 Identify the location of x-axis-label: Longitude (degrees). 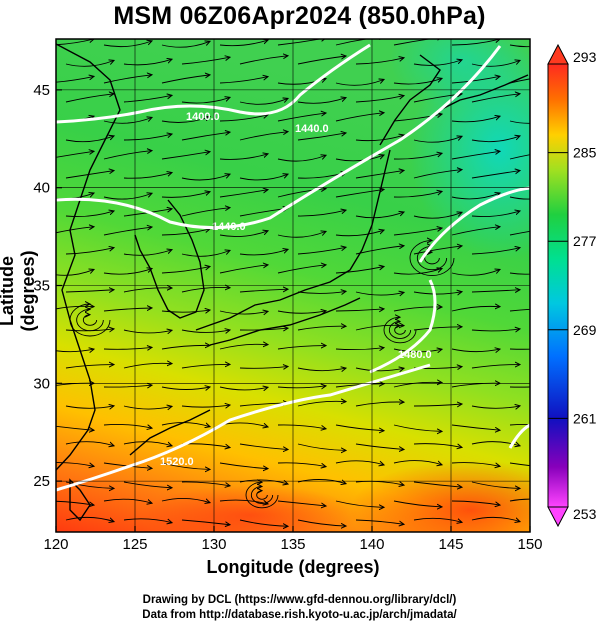
(293, 567).